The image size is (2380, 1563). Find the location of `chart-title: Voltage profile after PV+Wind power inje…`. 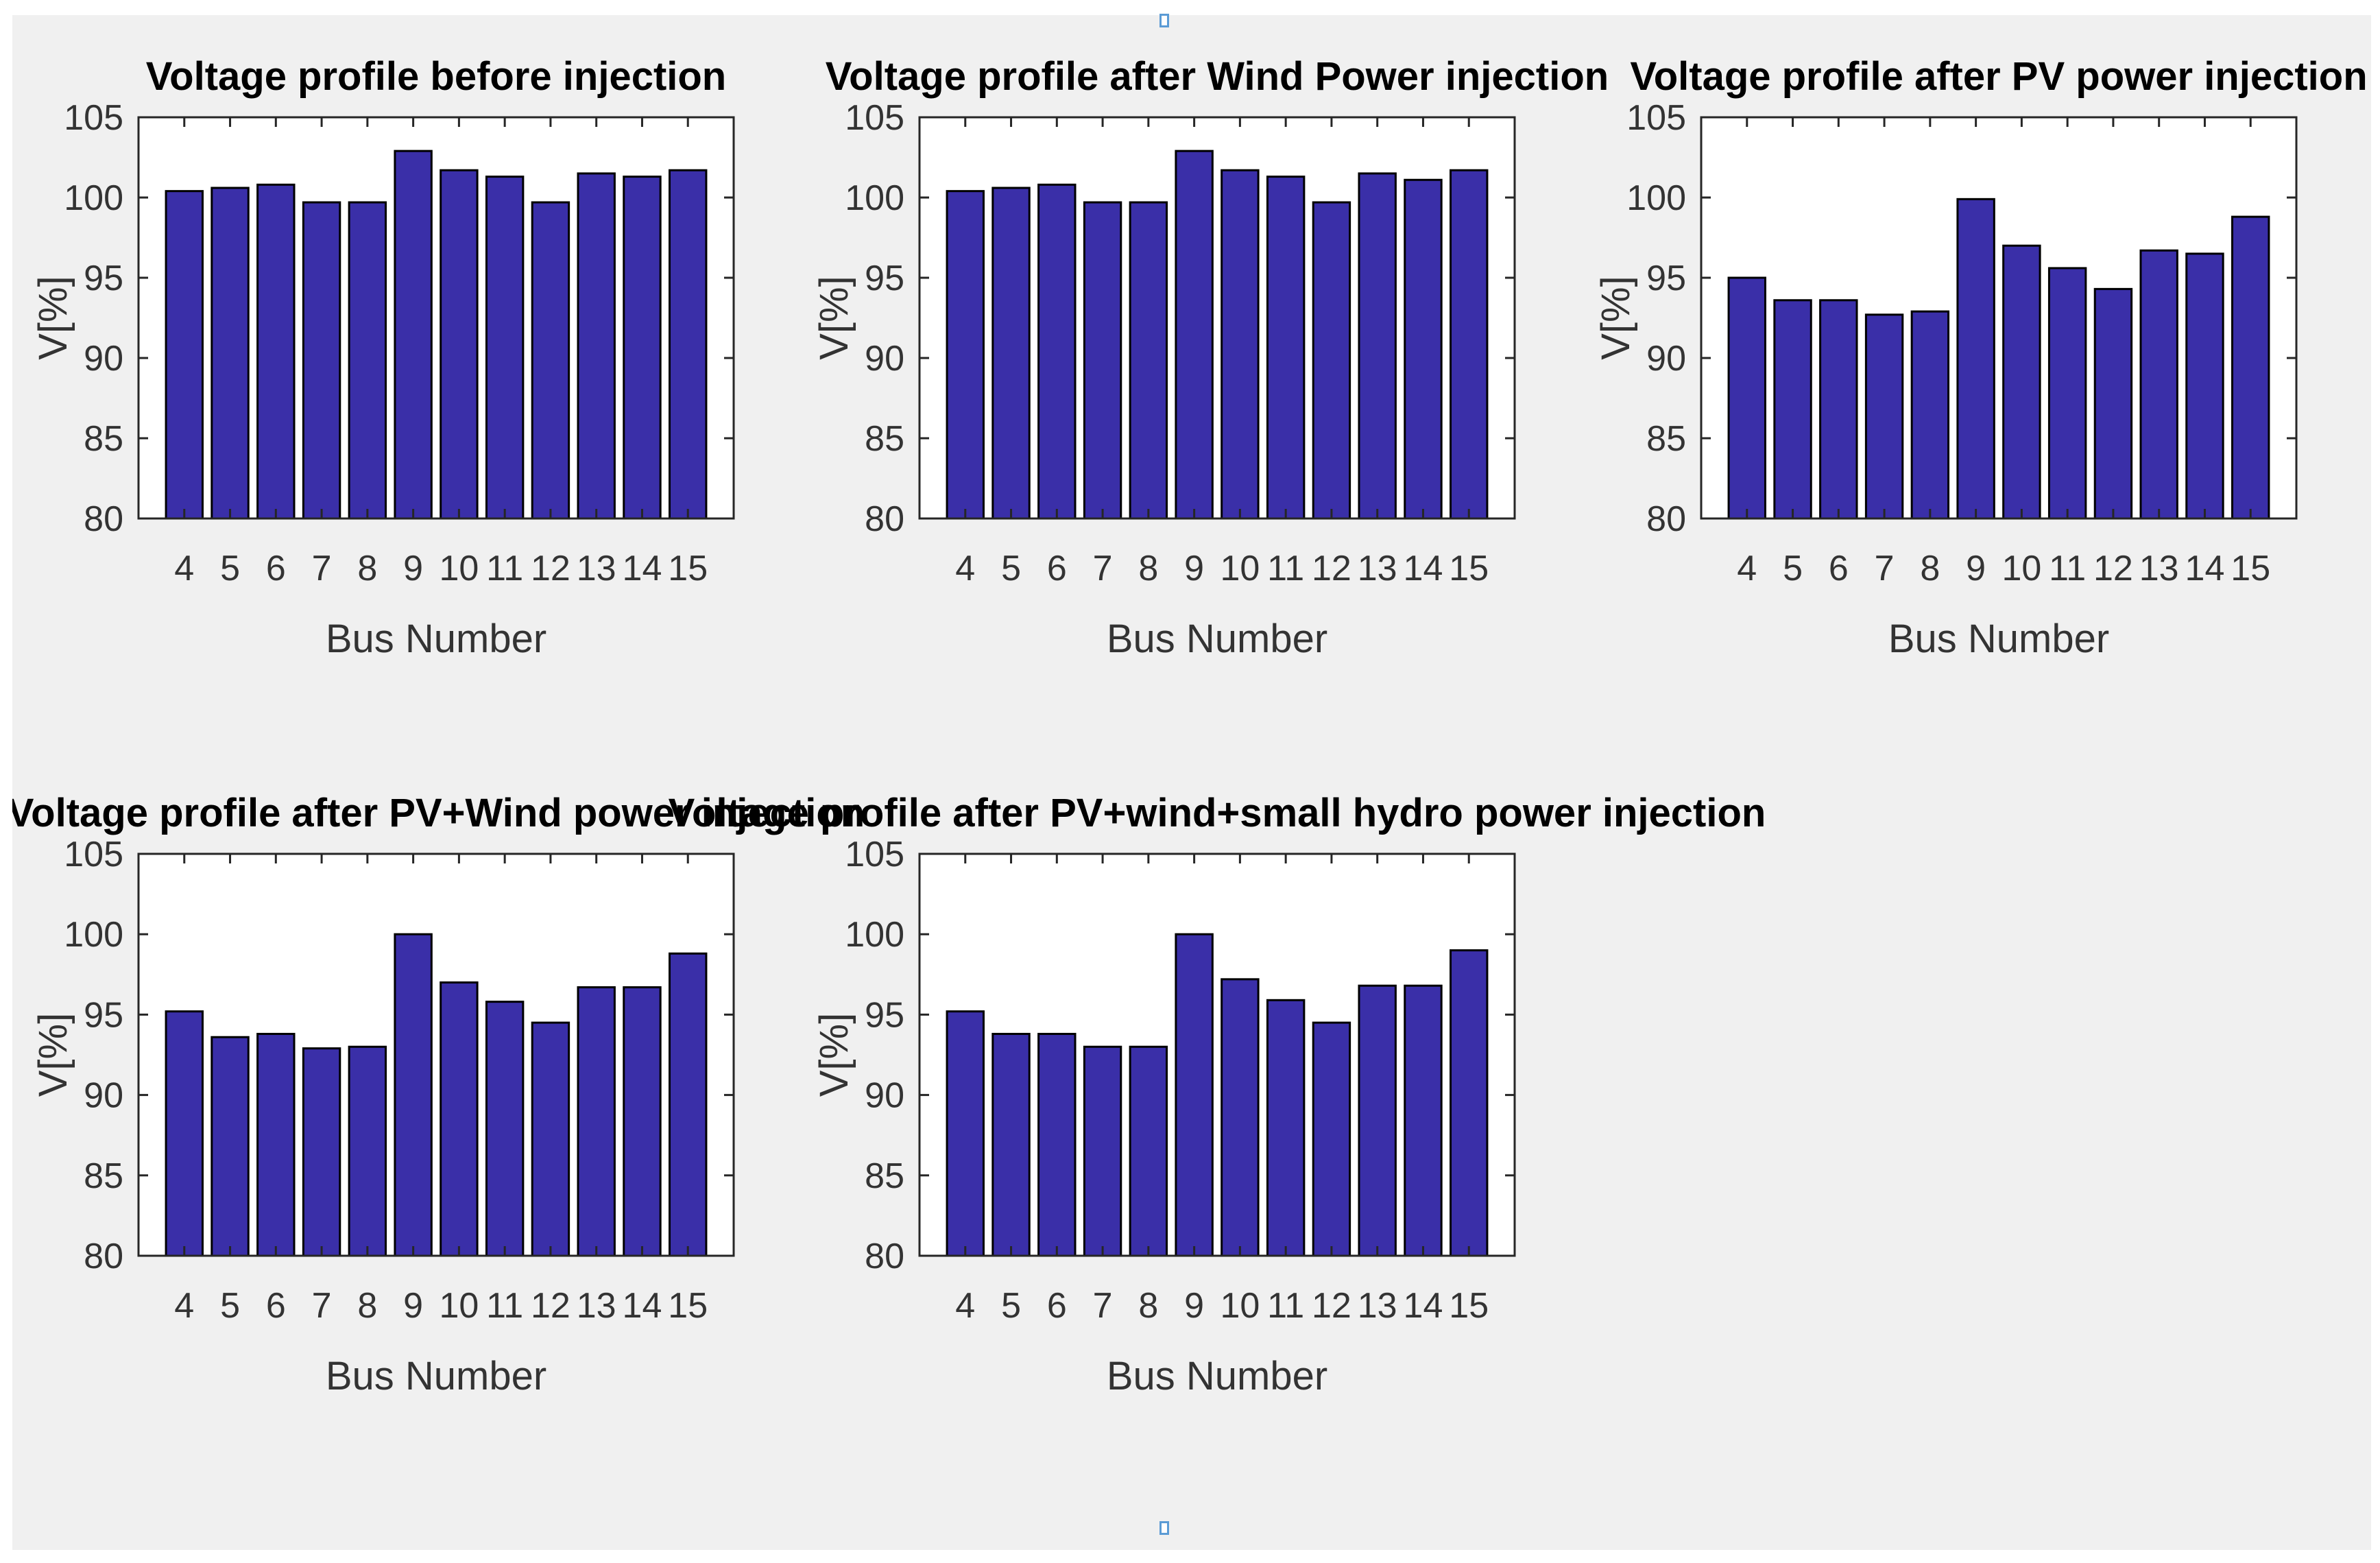

chart-title: Voltage profile after PV+Wind power inje… is located at coordinates (438, 813).